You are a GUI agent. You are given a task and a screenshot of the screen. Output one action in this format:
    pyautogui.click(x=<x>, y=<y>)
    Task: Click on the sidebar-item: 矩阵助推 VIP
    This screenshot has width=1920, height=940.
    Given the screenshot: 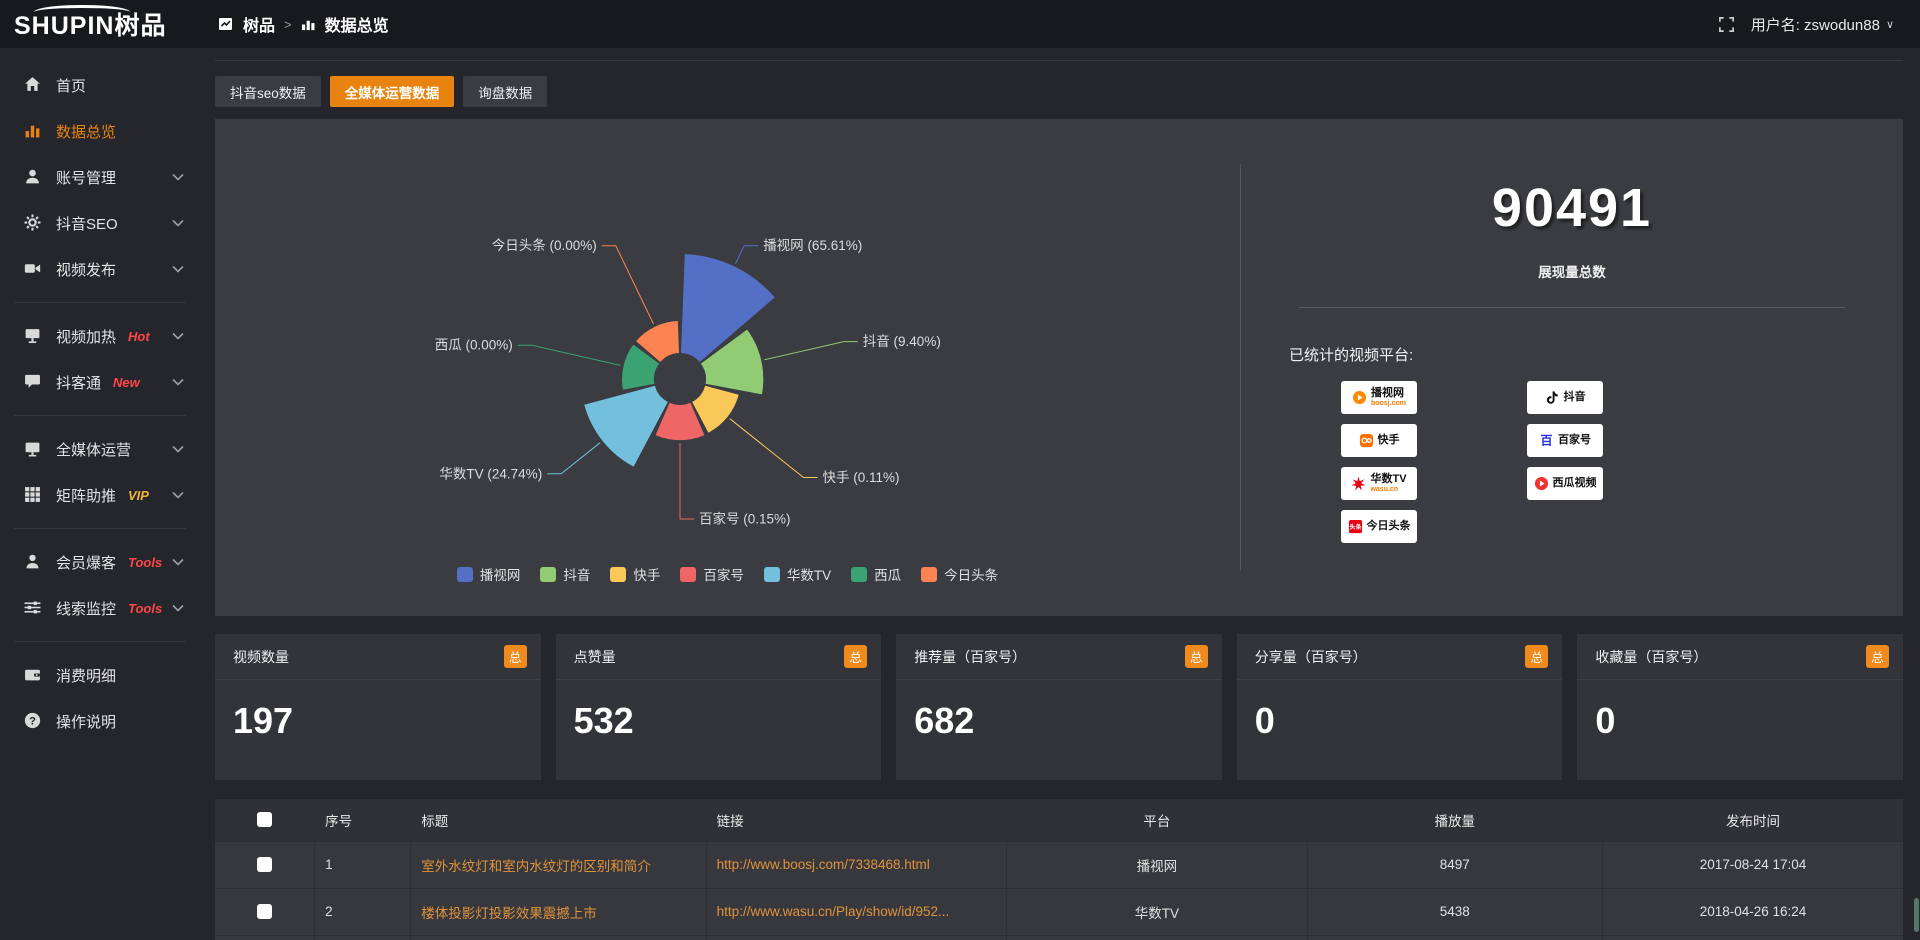 What is the action you would take?
    pyautogui.click(x=100, y=495)
    